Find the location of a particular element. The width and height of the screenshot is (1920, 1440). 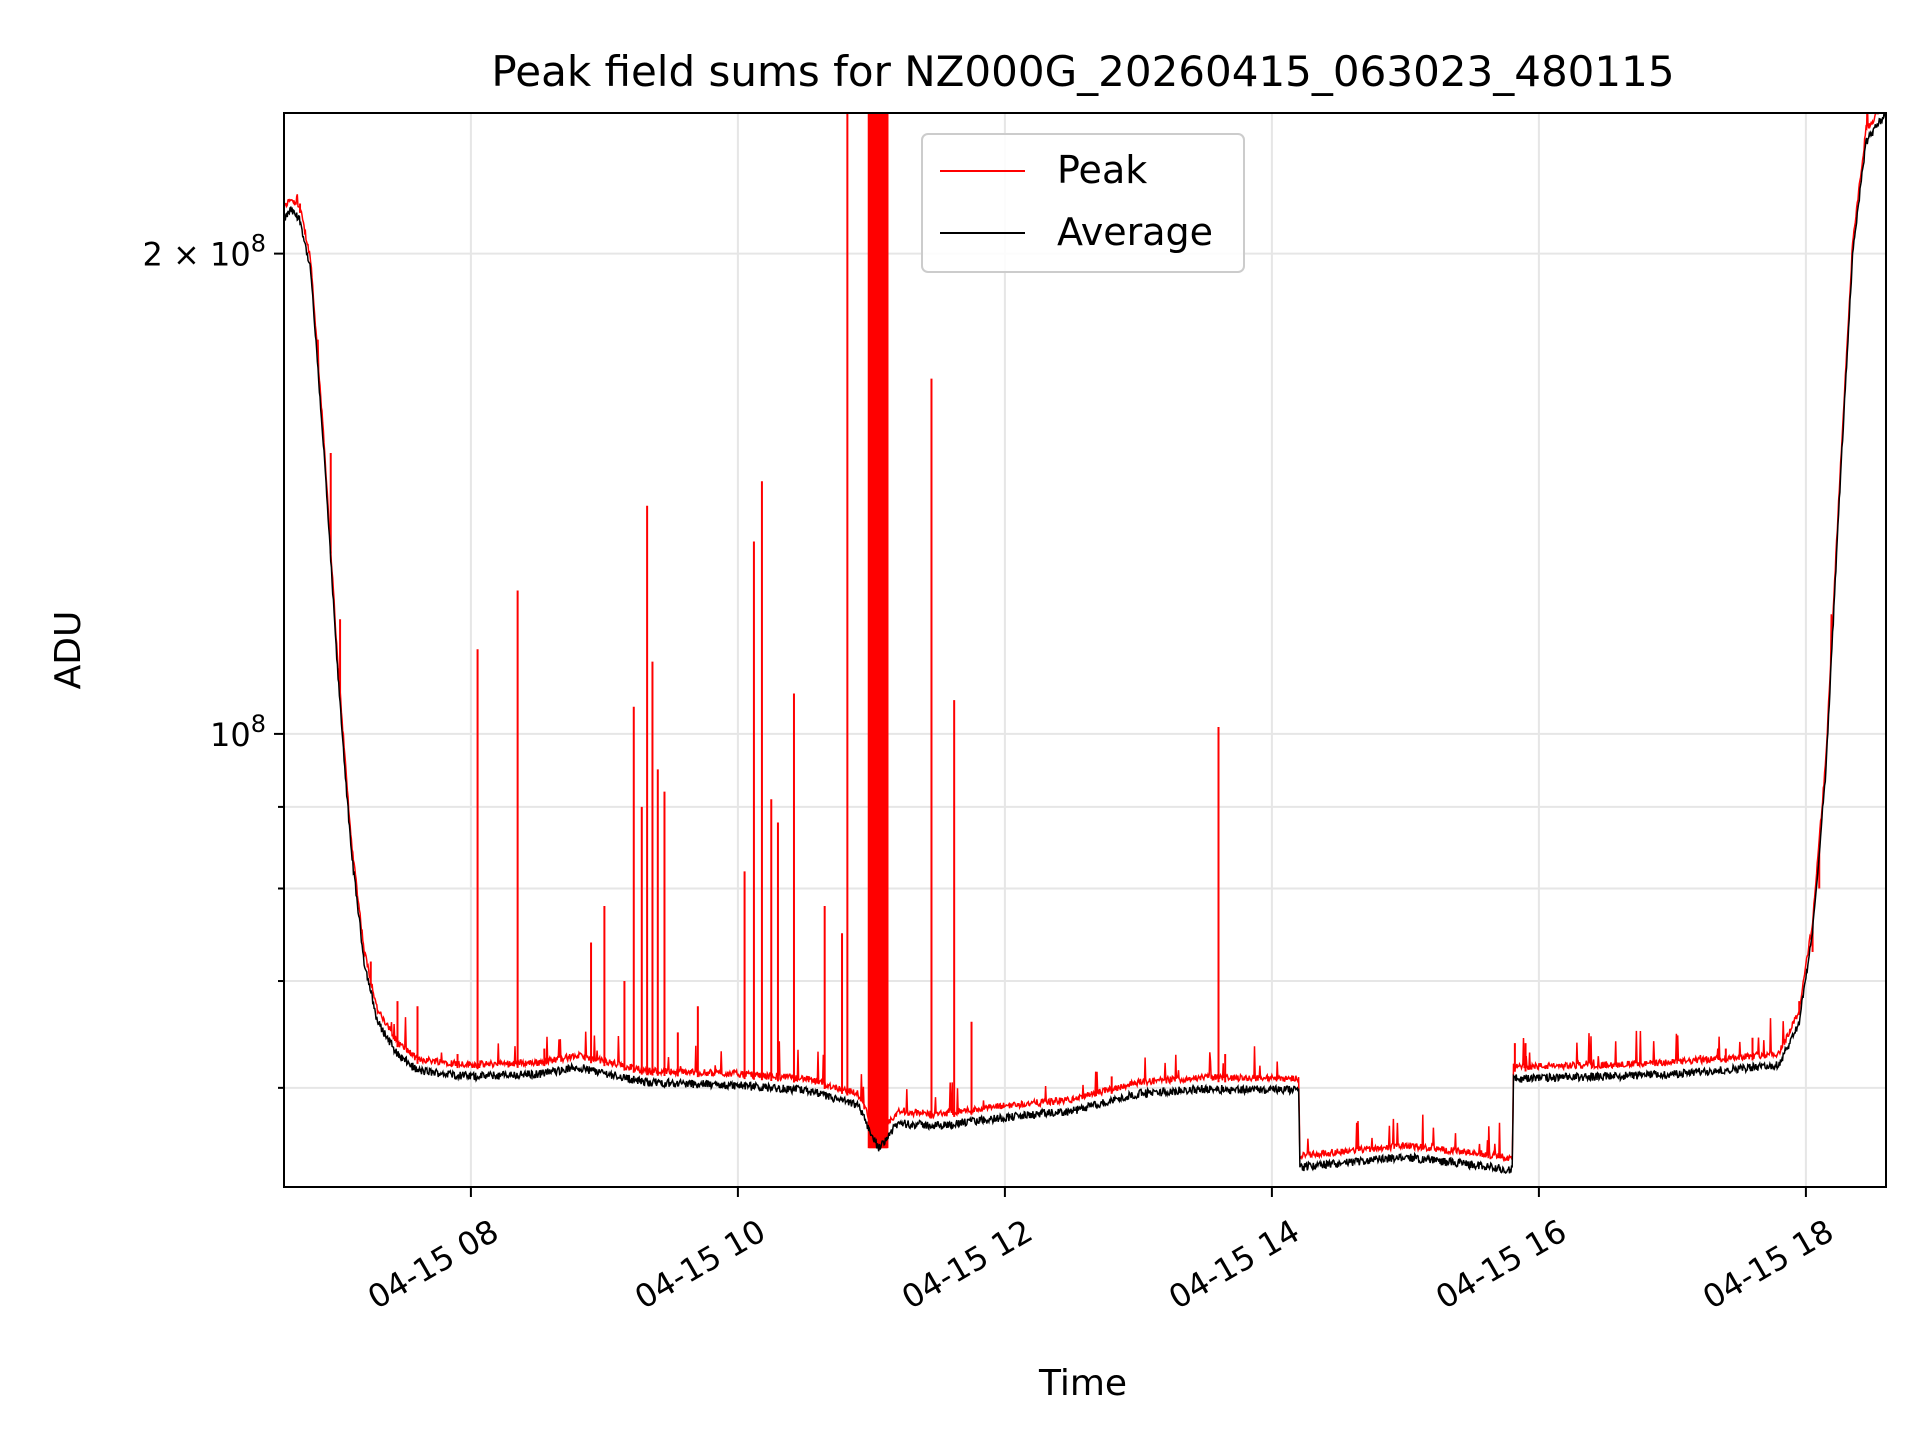

x-axis-label: Time is located at coordinates (1082, 1383).